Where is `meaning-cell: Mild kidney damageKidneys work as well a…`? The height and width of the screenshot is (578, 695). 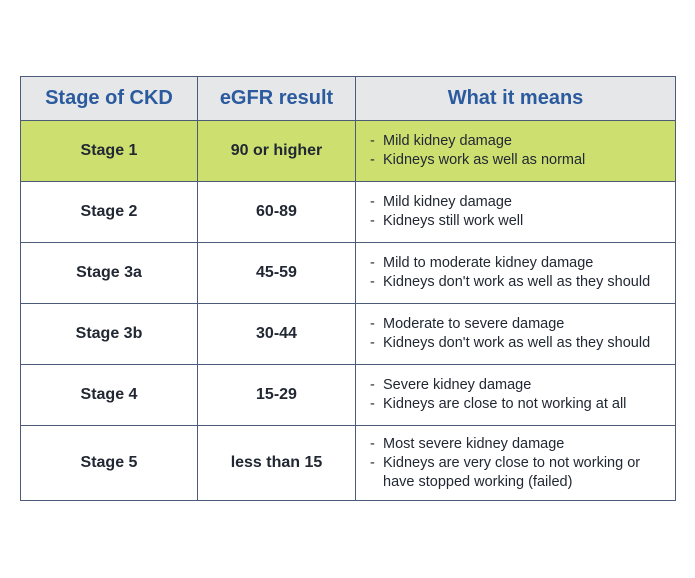 meaning-cell: Mild kidney damageKidneys work as well a… is located at coordinates (515, 151).